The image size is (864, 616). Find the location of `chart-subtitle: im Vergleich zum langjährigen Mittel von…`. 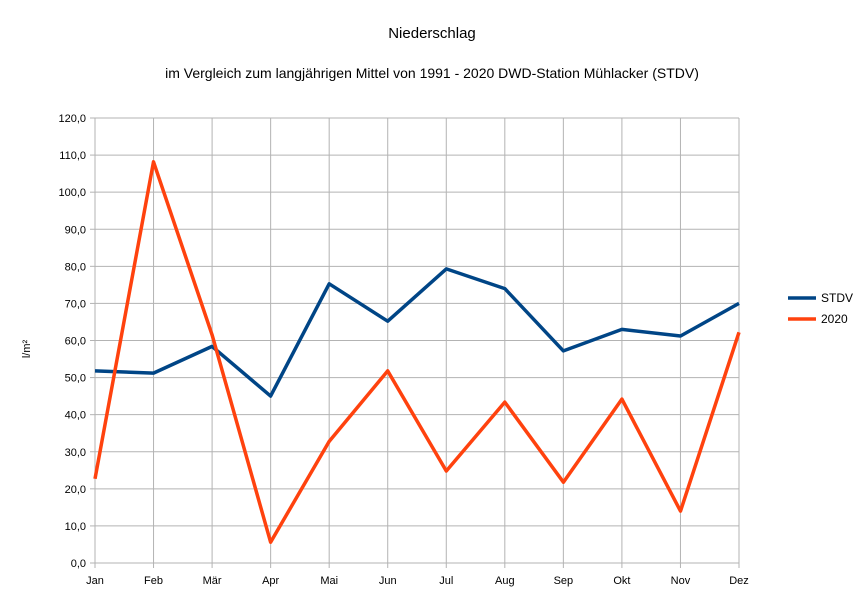

chart-subtitle: im Vergleich zum langjährigen Mittel von… is located at coordinates (432, 73).